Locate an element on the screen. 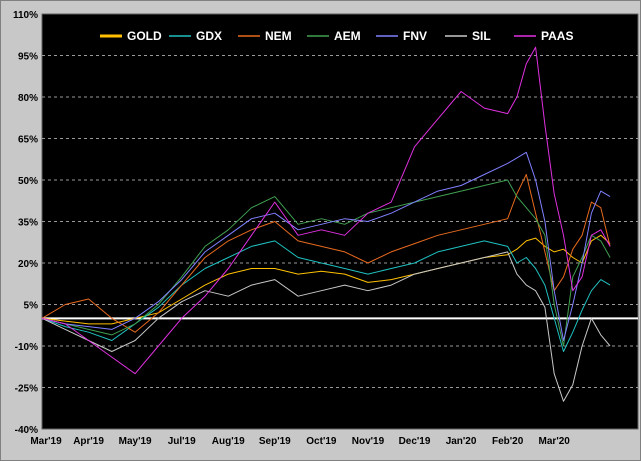  legend-label-aem: AEM is located at coordinates (347, 36).